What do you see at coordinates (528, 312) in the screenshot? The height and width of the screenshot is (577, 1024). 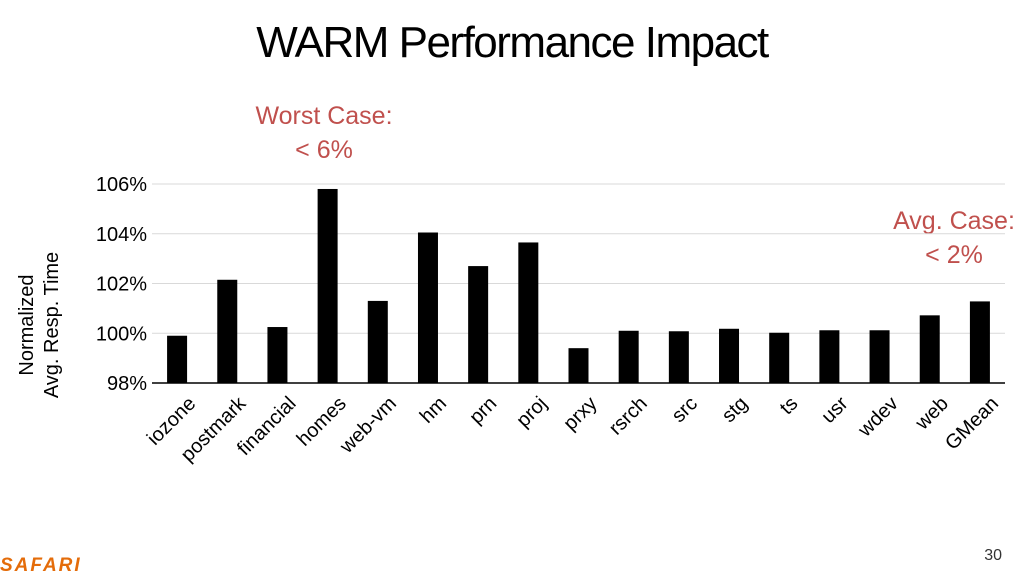 I see `bar-proj` at bounding box center [528, 312].